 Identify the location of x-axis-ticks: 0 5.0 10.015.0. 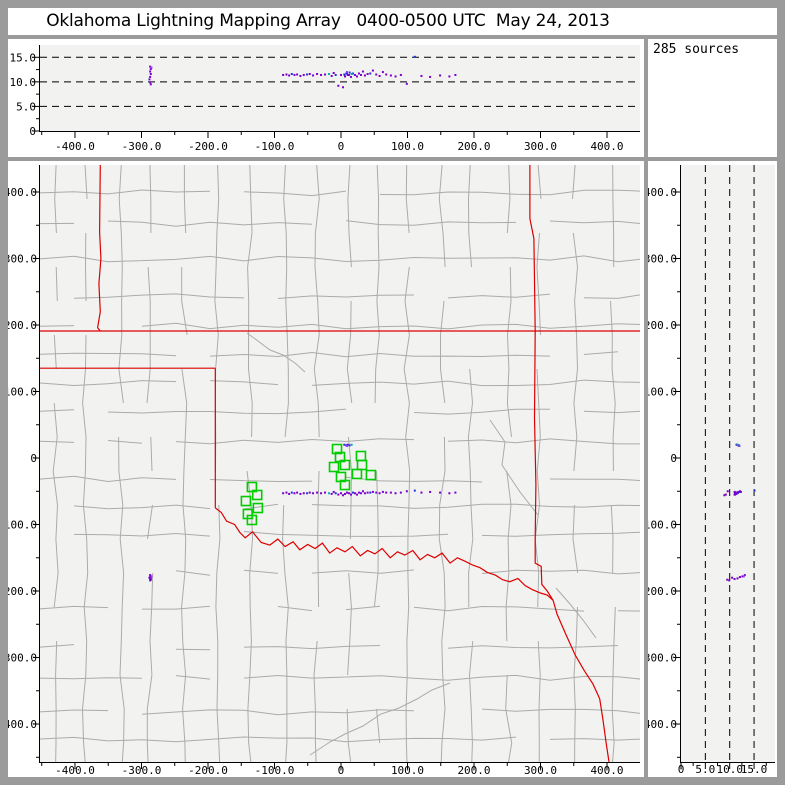
(723, 769).